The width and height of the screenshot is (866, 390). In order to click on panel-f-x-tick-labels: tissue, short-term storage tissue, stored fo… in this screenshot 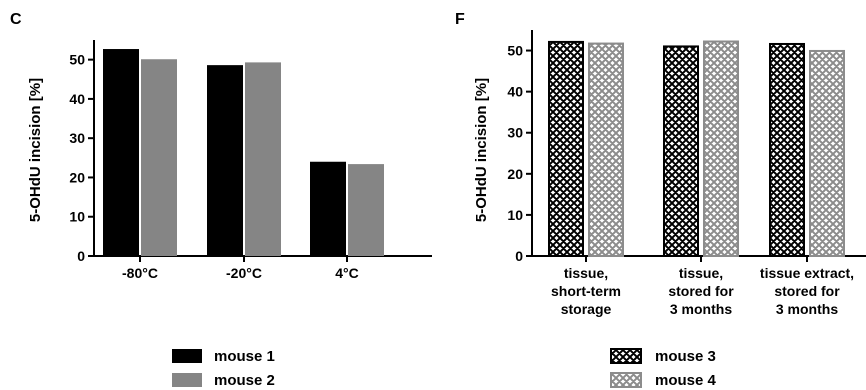, I will do `click(702, 291)`.